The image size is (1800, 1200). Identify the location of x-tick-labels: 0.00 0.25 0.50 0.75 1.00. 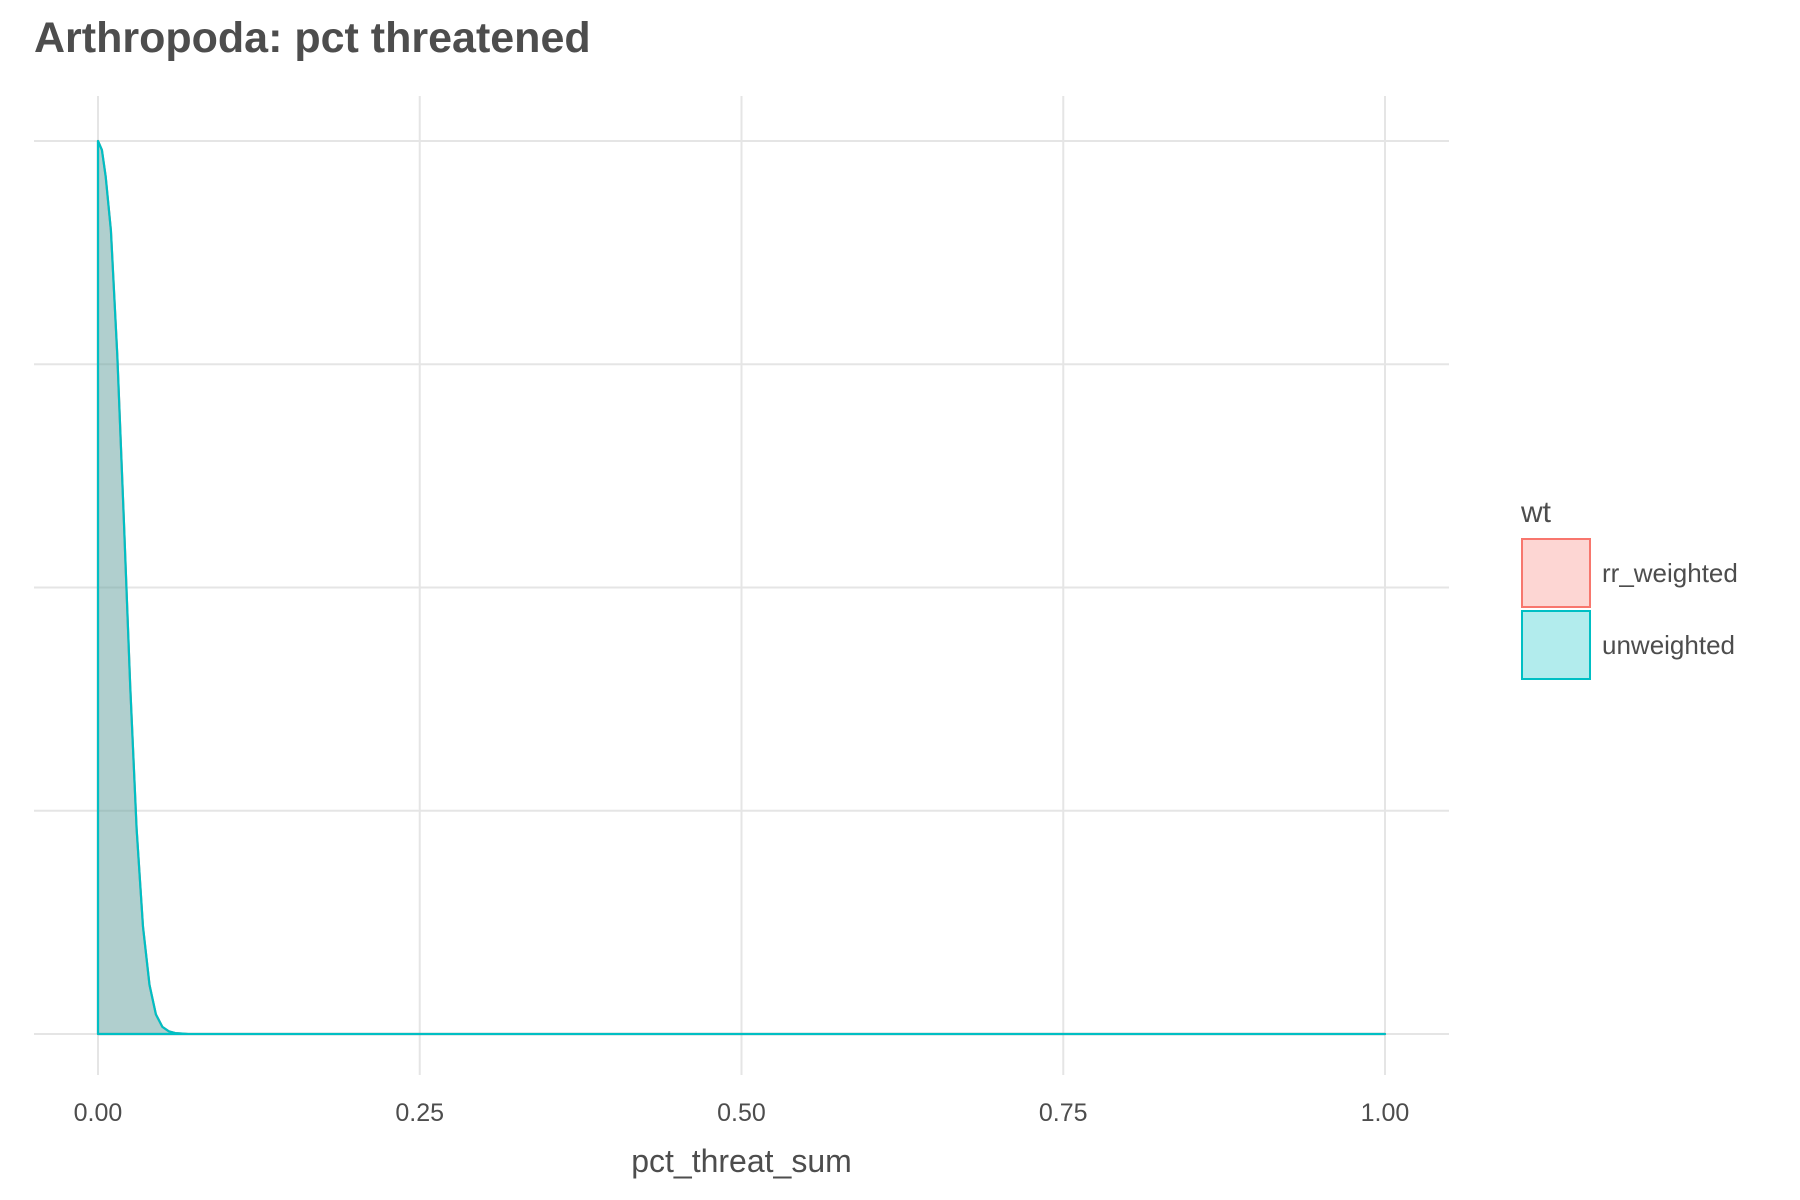
(742, 1113).